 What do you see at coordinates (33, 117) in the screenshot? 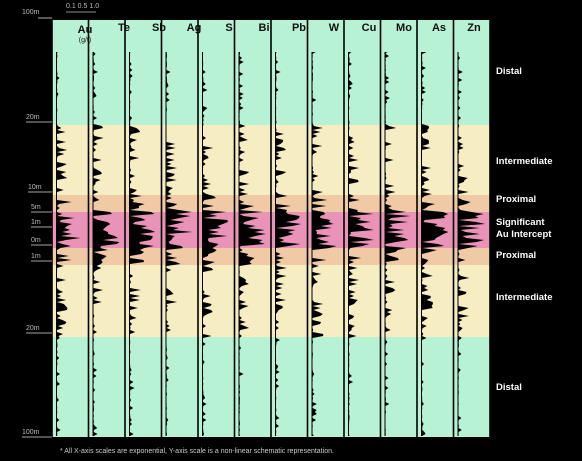
I see `depth-tick-20m-upper: 20m` at bounding box center [33, 117].